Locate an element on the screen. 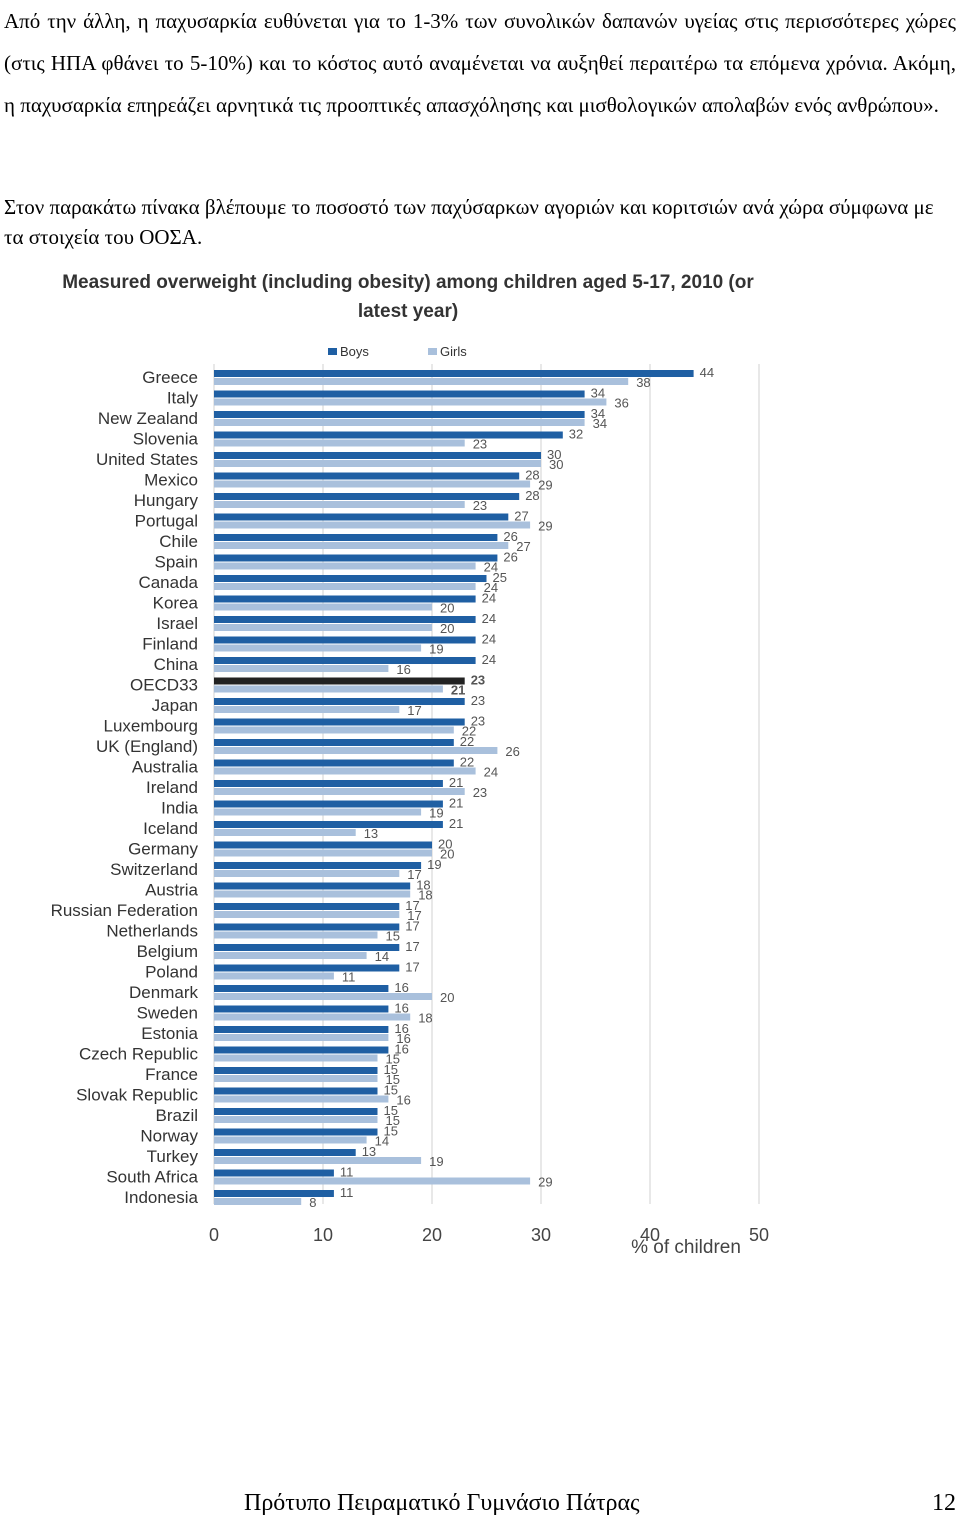 The width and height of the screenshot is (960, 1526). value-label-boys: 30 is located at coordinates (554, 454).